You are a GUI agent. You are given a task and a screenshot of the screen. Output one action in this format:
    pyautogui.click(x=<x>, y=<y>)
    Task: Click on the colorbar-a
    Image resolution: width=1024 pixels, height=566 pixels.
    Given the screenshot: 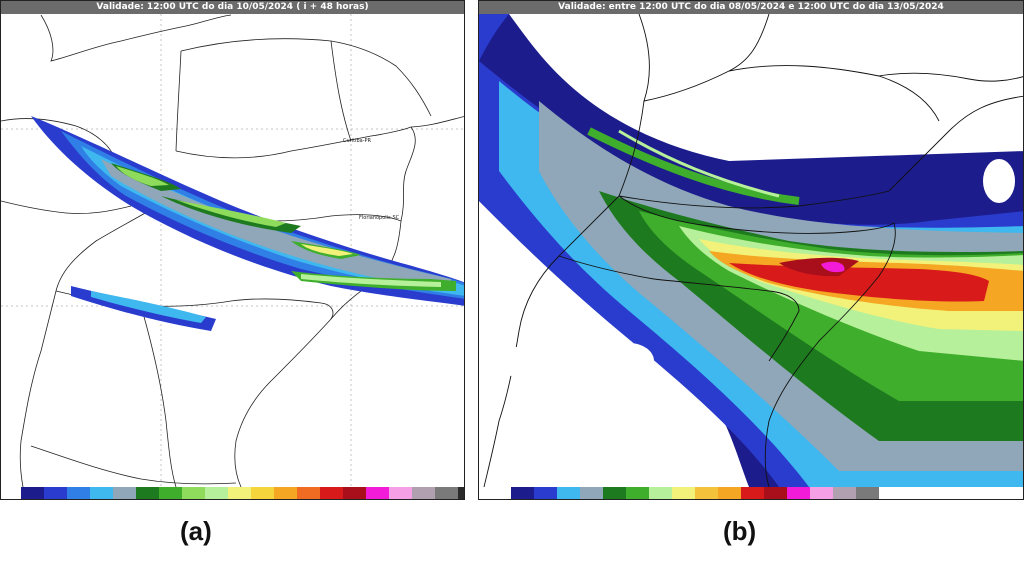 What is the action you would take?
    pyautogui.click(x=242, y=493)
    